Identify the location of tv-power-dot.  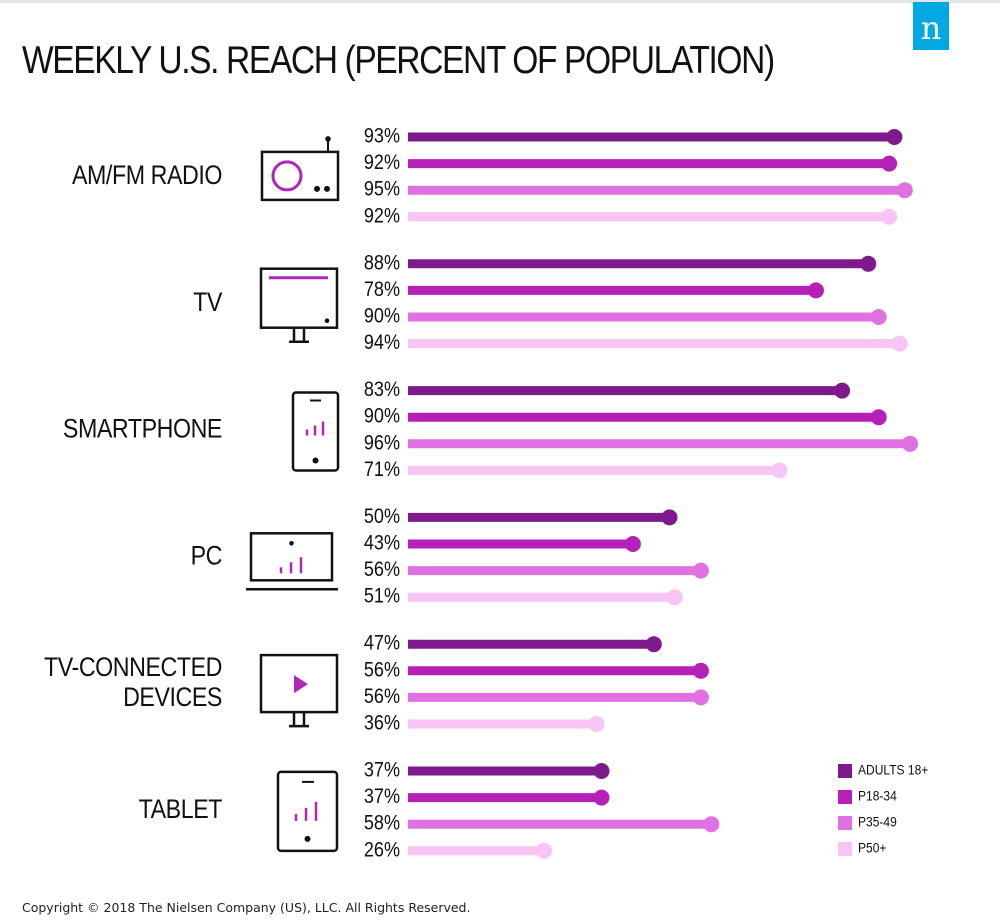
(327, 321).